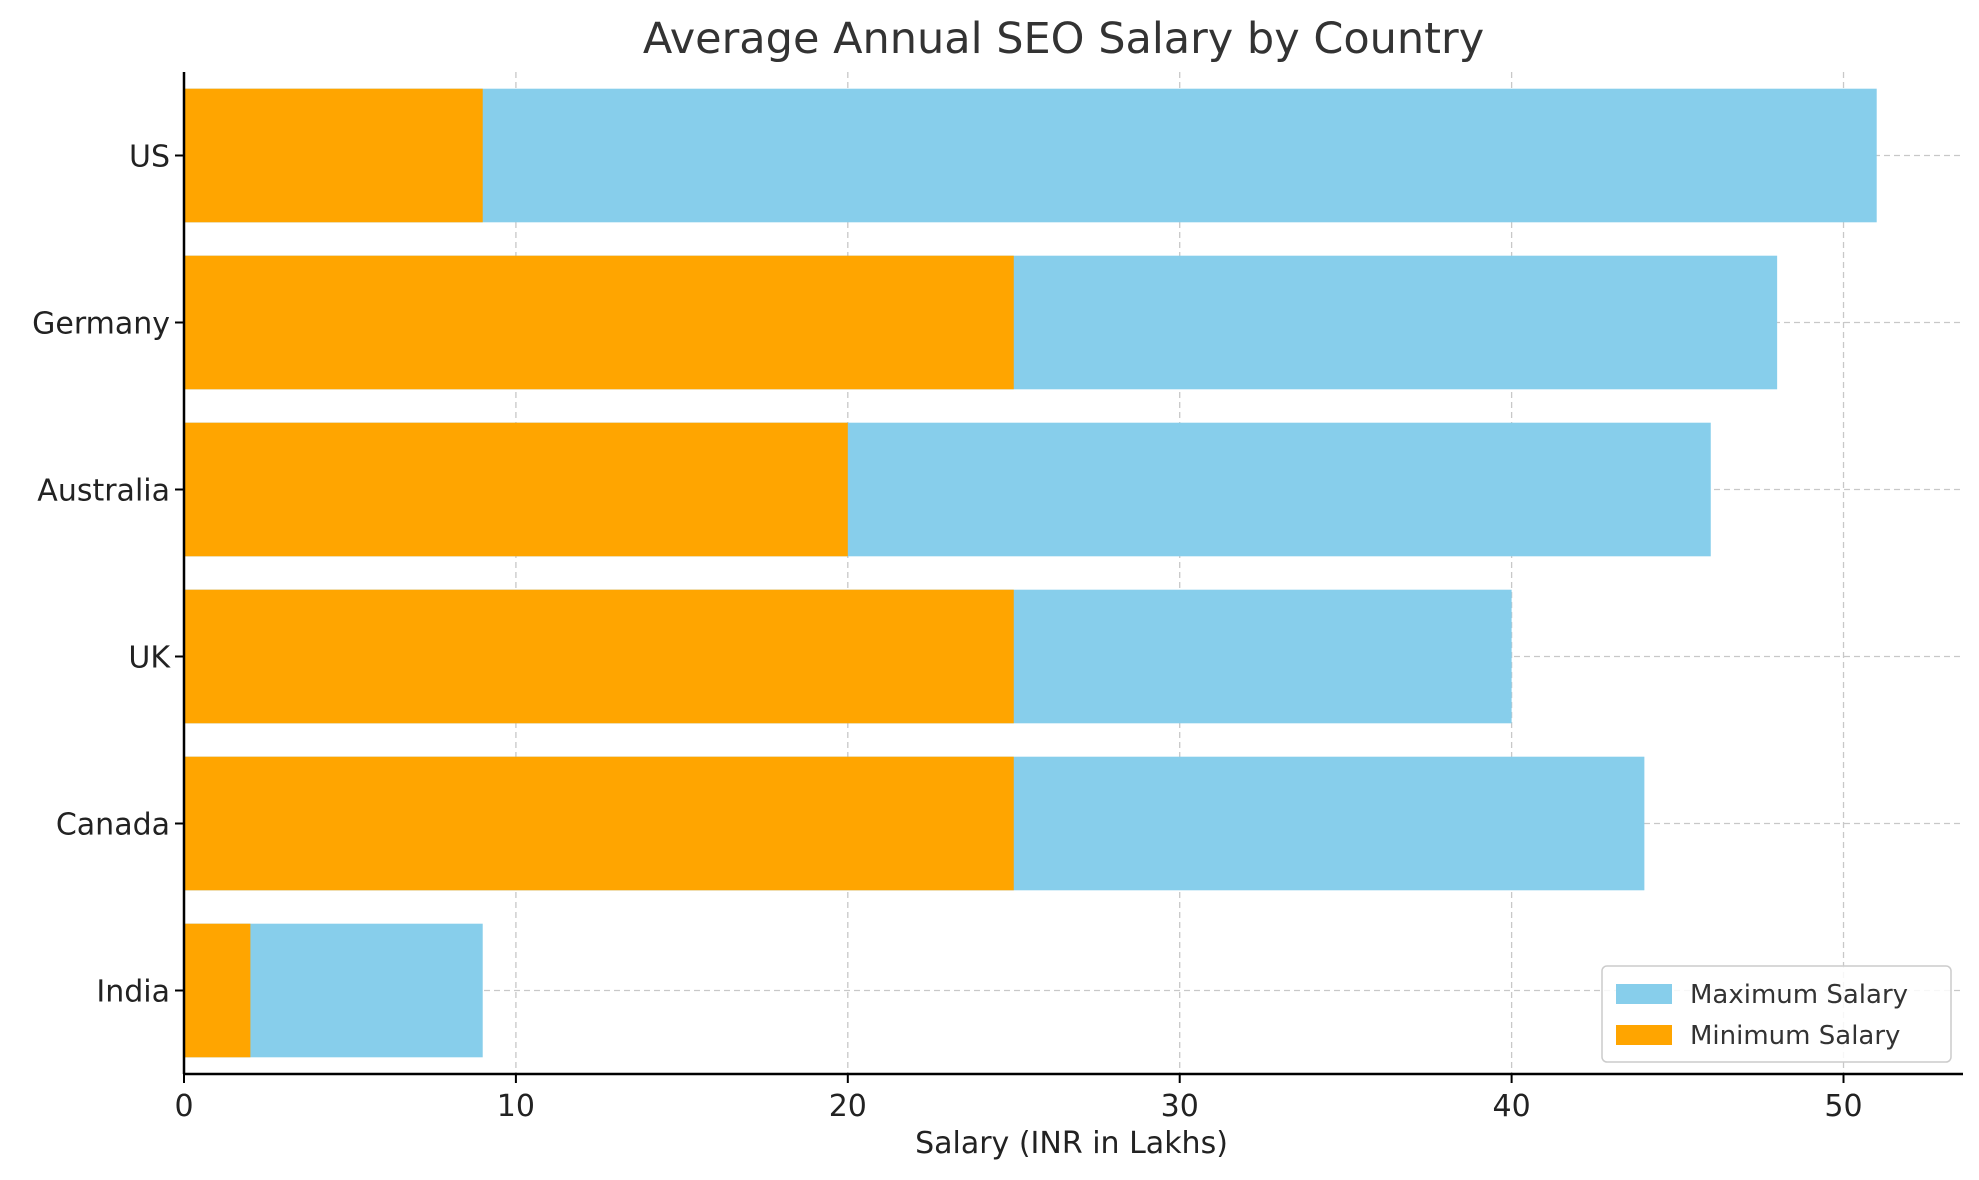  I want to click on chart-title: Average Annual SEO Salary by Country, so click(1063, 39).